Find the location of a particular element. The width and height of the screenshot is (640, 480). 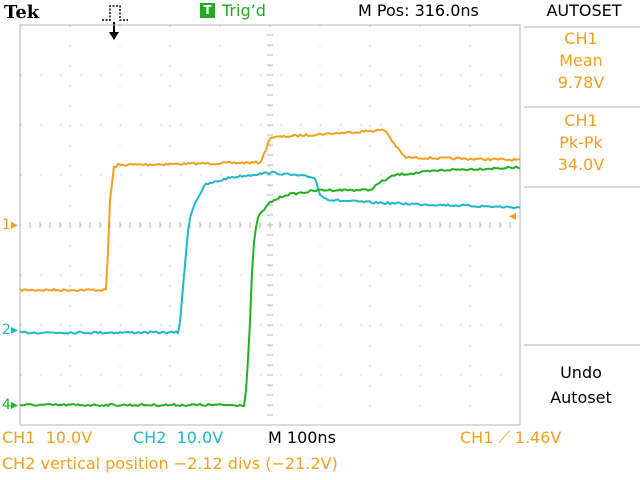

trigger-readout: CH1 ⟋ 1.46V is located at coordinates (510, 438).